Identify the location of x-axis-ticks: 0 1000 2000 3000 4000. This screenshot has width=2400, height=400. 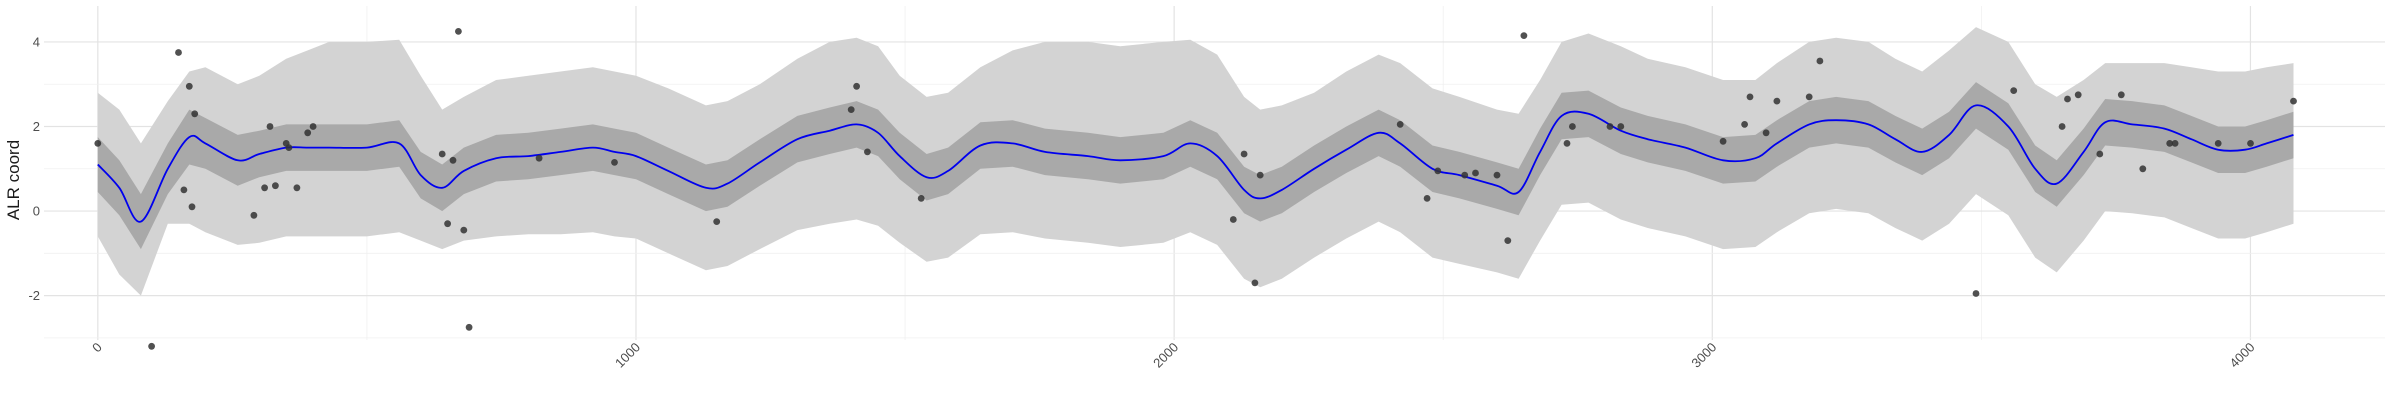
(1173, 355).